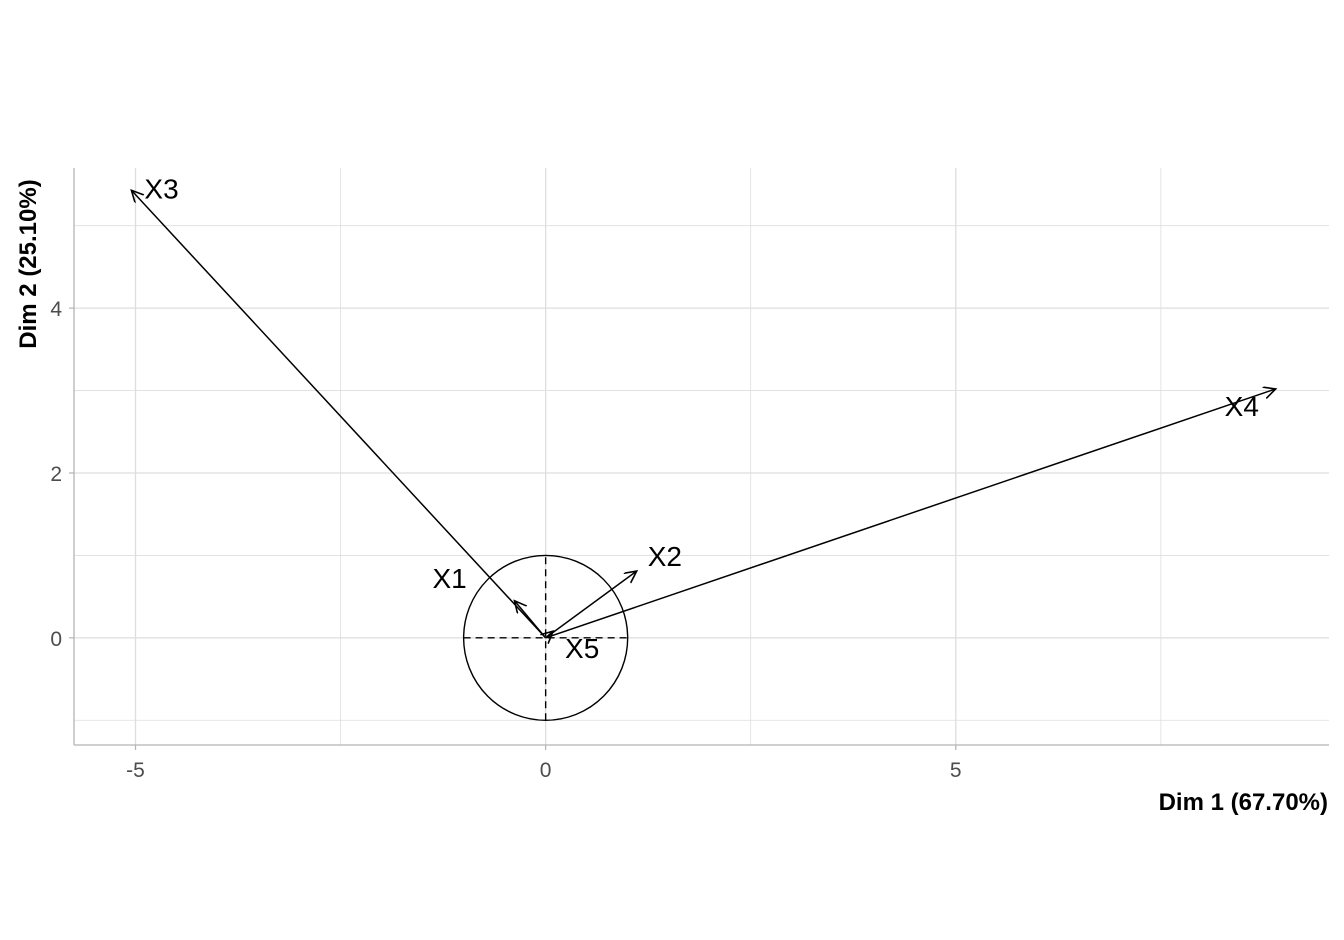 This screenshot has width=1344, height=940. Describe the element at coordinates (56, 639) in the screenshot. I see `y-tick-label: 0` at that location.